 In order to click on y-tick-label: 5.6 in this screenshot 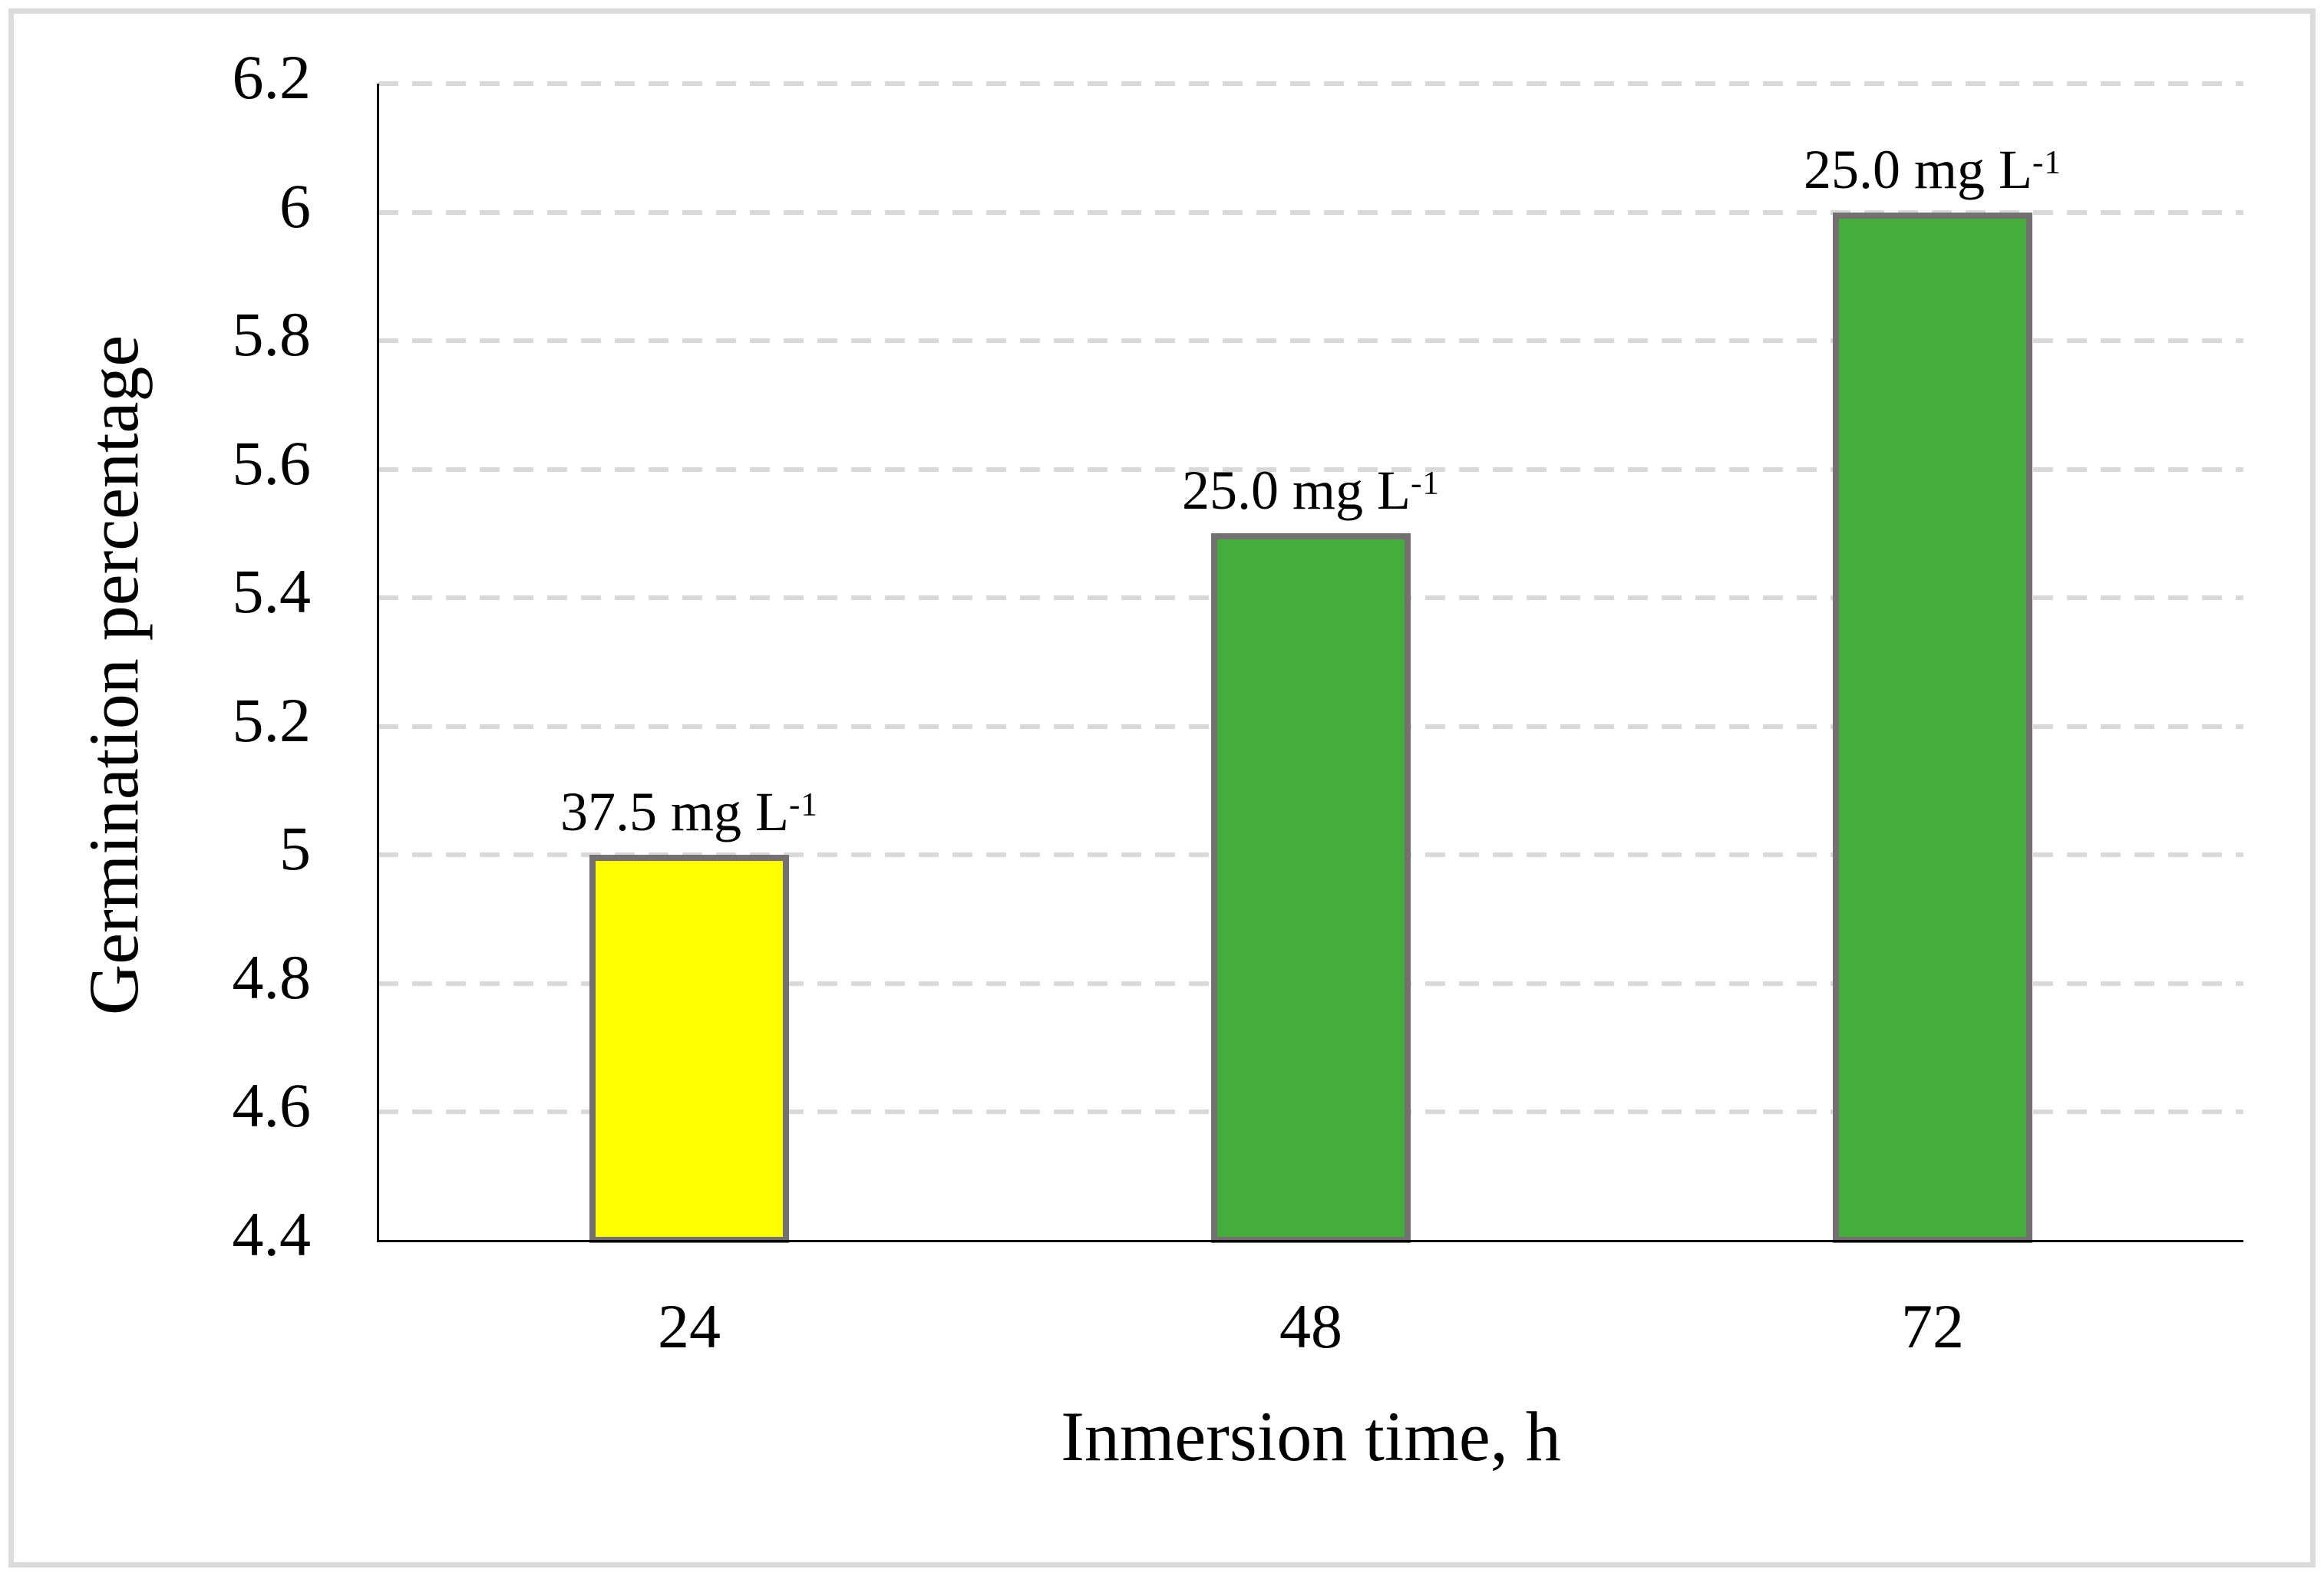, I will do `click(272, 463)`.